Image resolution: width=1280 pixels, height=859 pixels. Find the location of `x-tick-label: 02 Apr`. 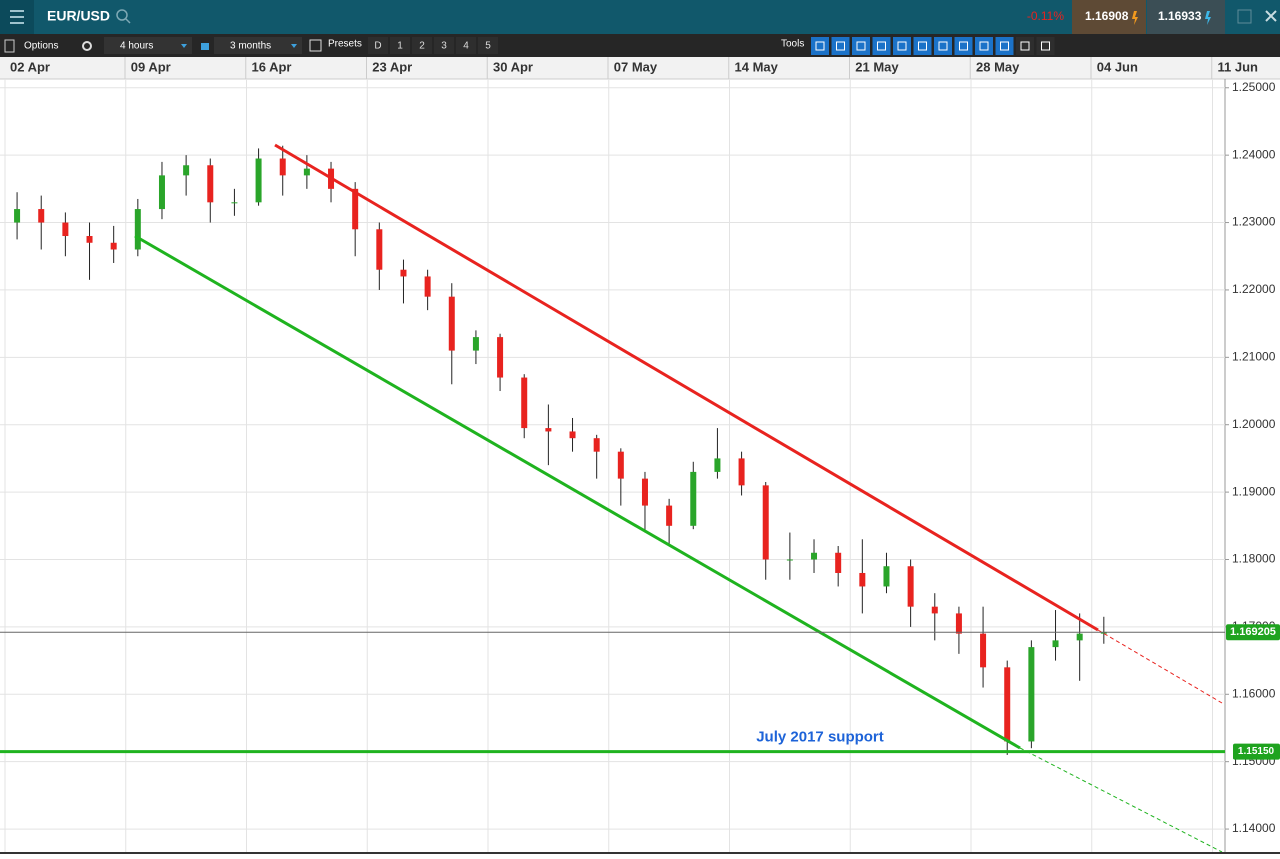

x-tick-label: 02 Apr is located at coordinates (30, 66).